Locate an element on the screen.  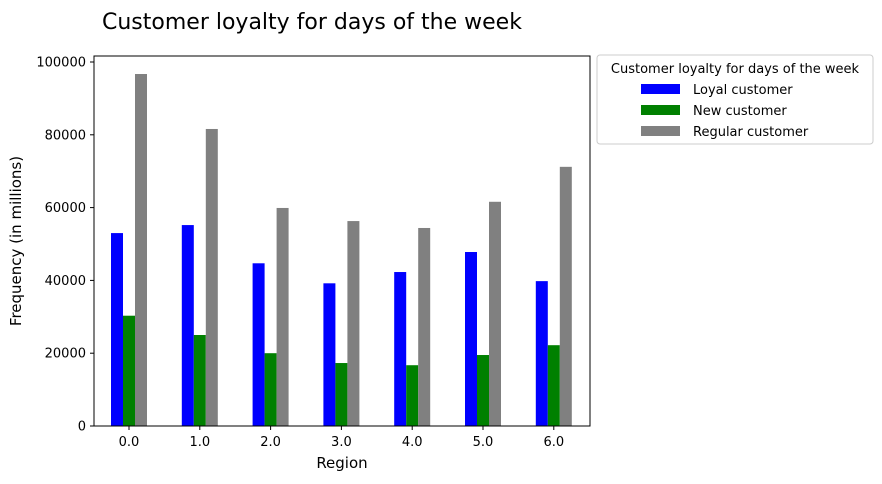
bar-new-customer-6.0 is located at coordinates (553, 385).